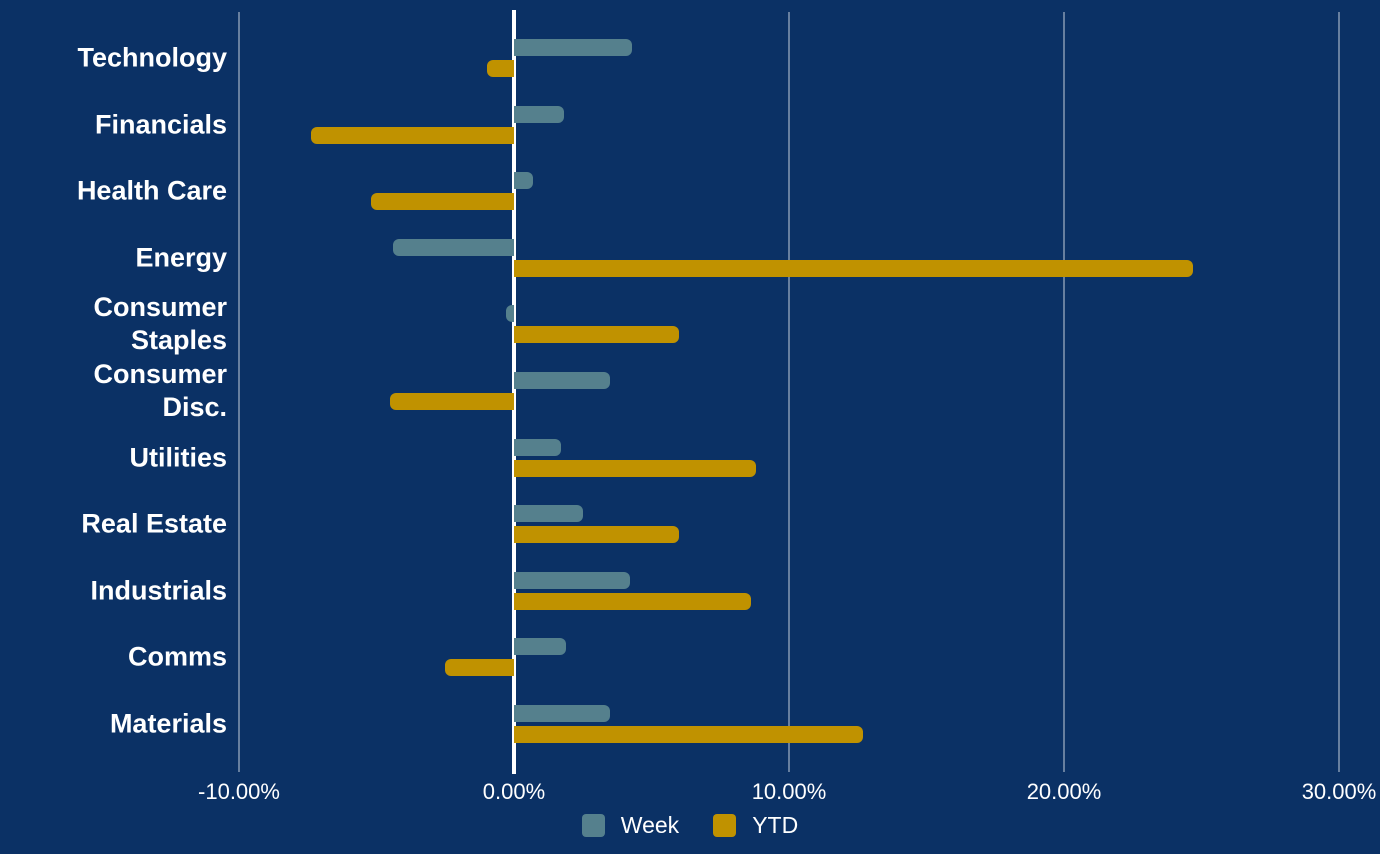 This screenshot has width=1380, height=854. I want to click on bar-ytd-technology, so click(500, 68).